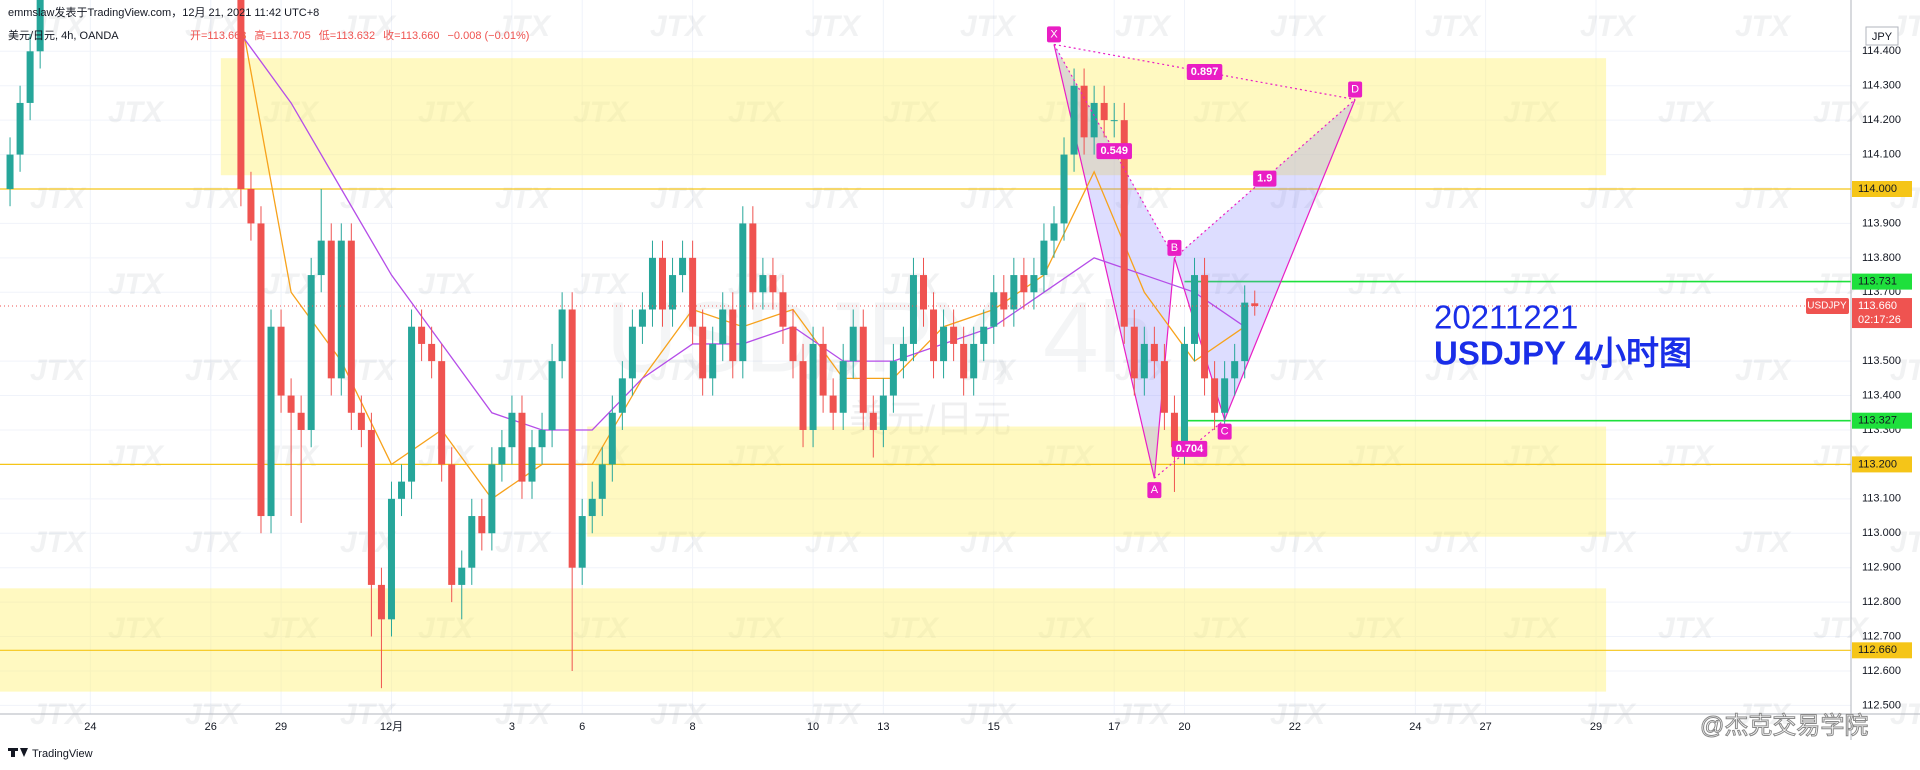 The image size is (1920, 770). What do you see at coordinates (1295, 727) in the screenshot?
I see `x-tick-label: 22` at bounding box center [1295, 727].